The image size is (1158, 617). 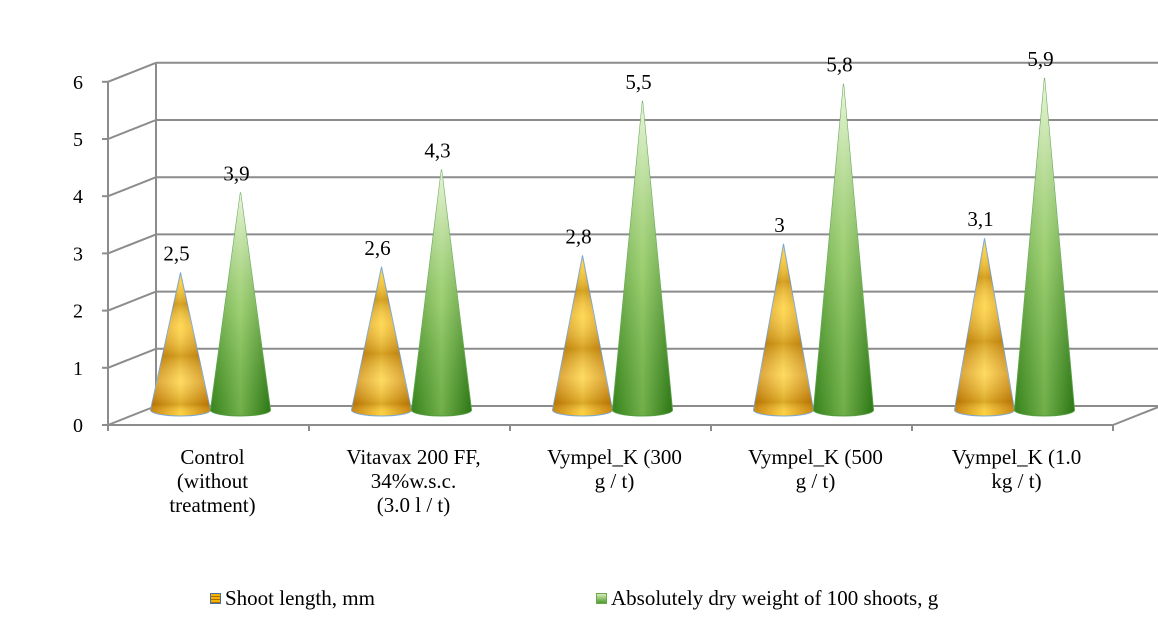 I want to click on y-axis: 0 1 2 3 4 5 6, so click(x=91, y=254).